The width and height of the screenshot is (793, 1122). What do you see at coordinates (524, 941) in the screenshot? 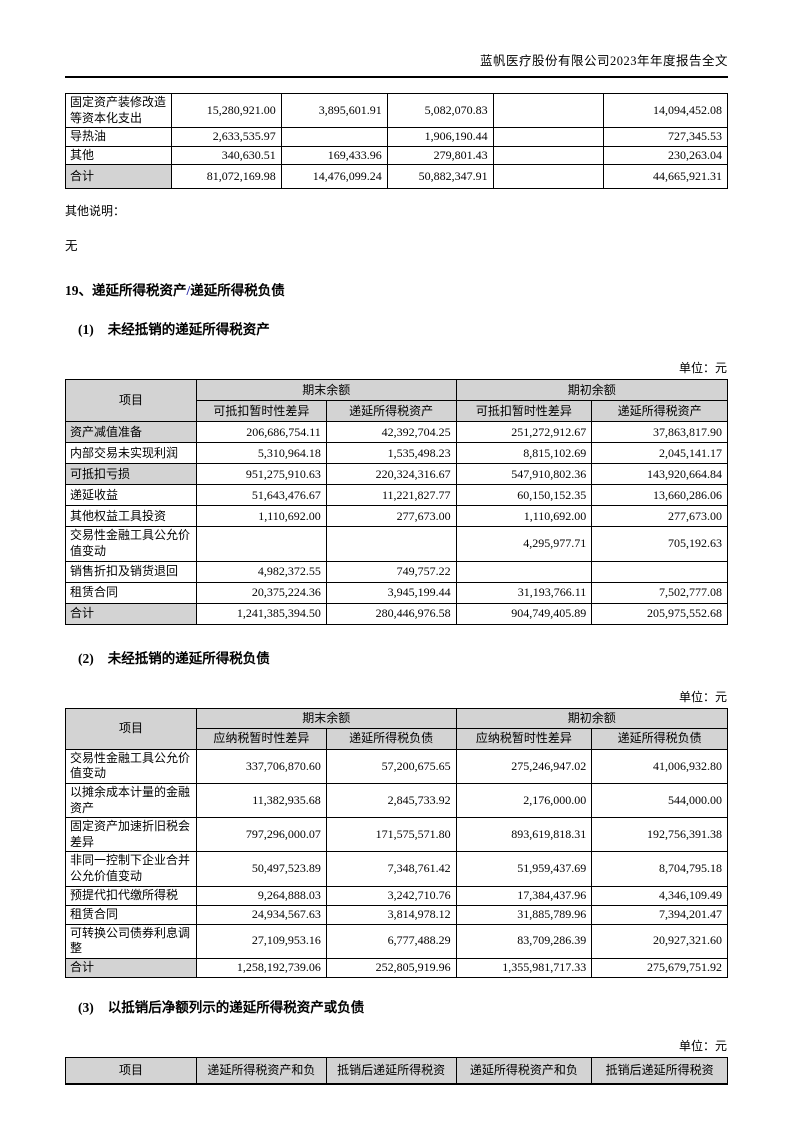
I see `table-cell: 83,709,286.39` at bounding box center [524, 941].